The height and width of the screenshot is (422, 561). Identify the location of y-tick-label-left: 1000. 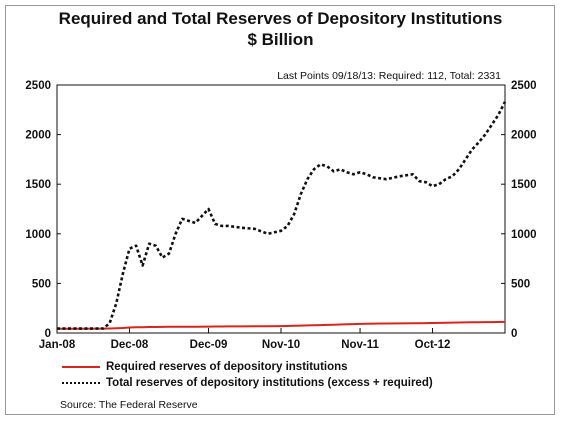
(38, 235).